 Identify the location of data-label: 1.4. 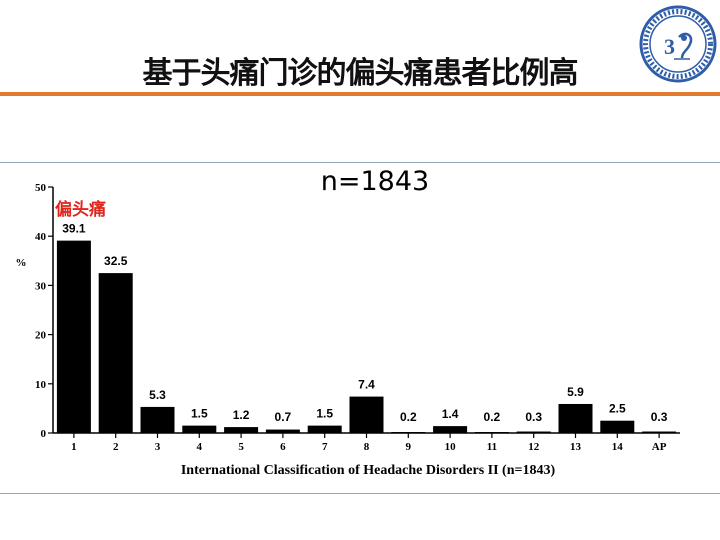
(450, 414).